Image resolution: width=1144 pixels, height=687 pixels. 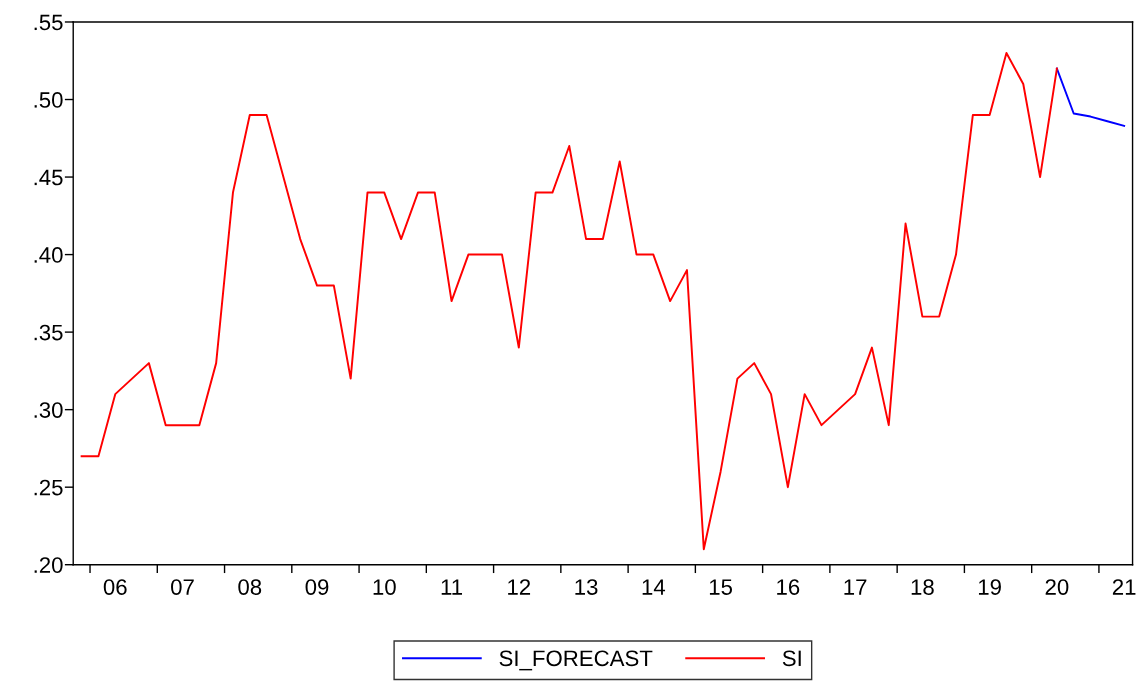 I want to click on y-tick-label: .25, so click(x=48, y=487).